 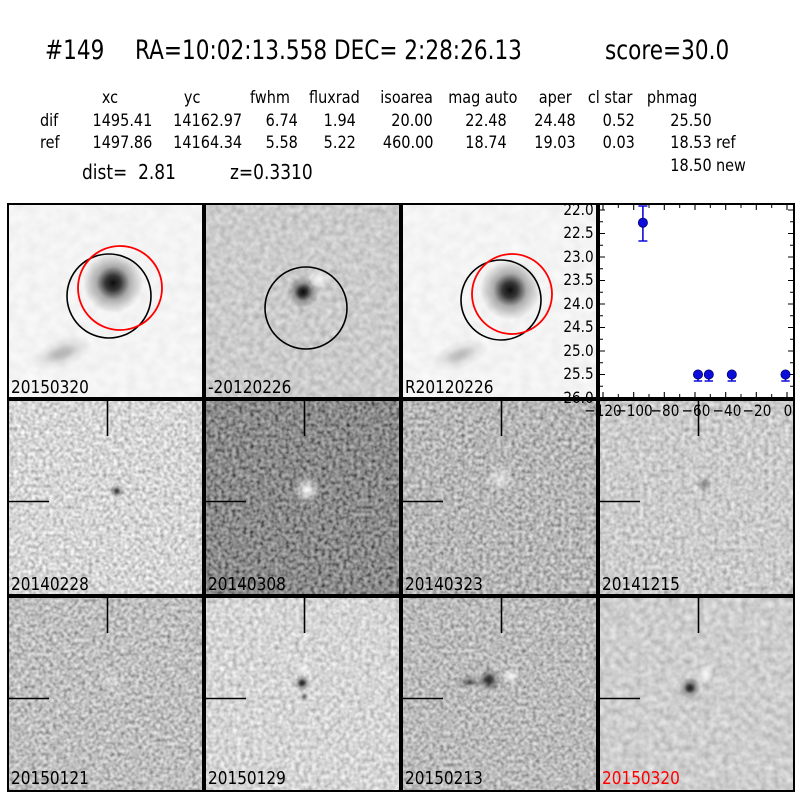 I want to click on ref-fwhm: 5.58, so click(x=281, y=143).